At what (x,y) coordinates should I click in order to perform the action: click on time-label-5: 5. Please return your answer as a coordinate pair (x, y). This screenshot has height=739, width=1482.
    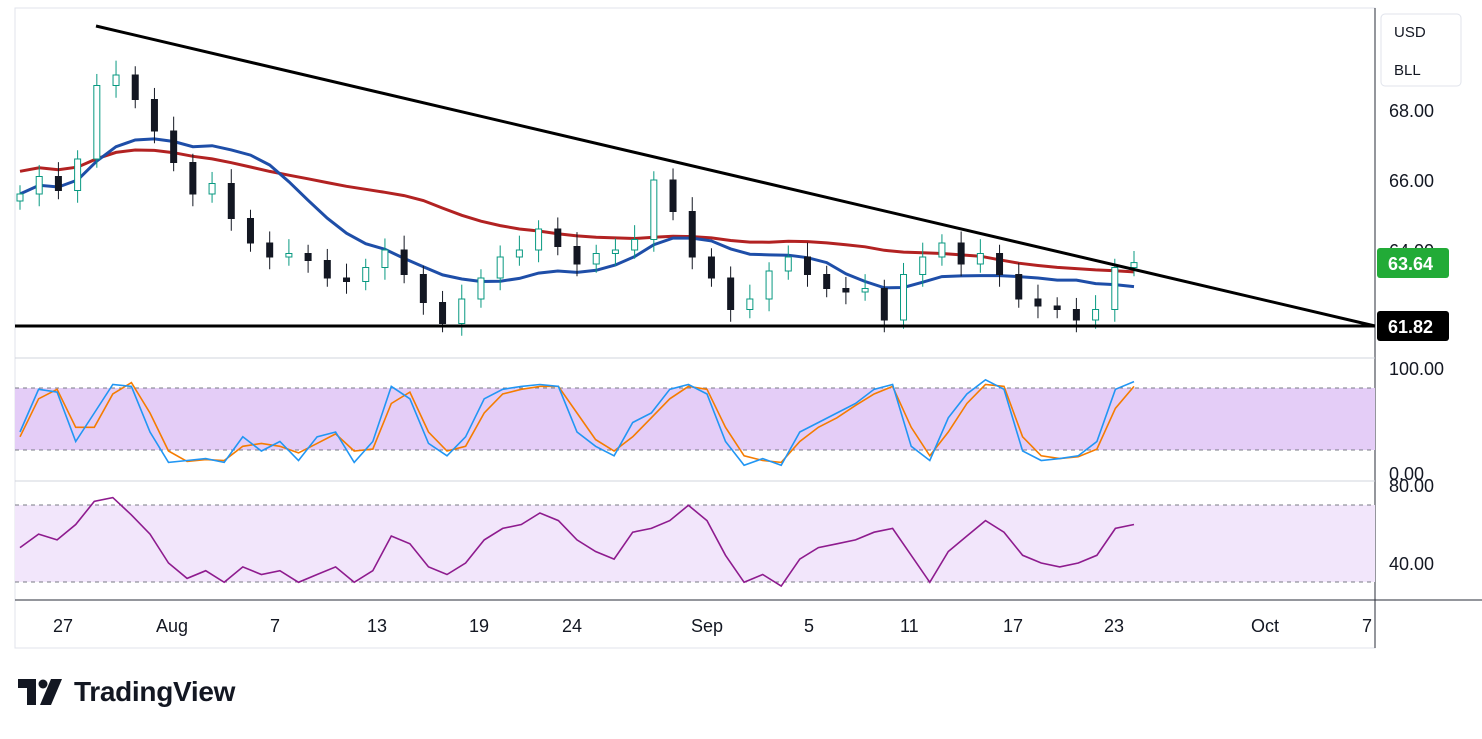
    Looking at the image, I should click on (809, 626).